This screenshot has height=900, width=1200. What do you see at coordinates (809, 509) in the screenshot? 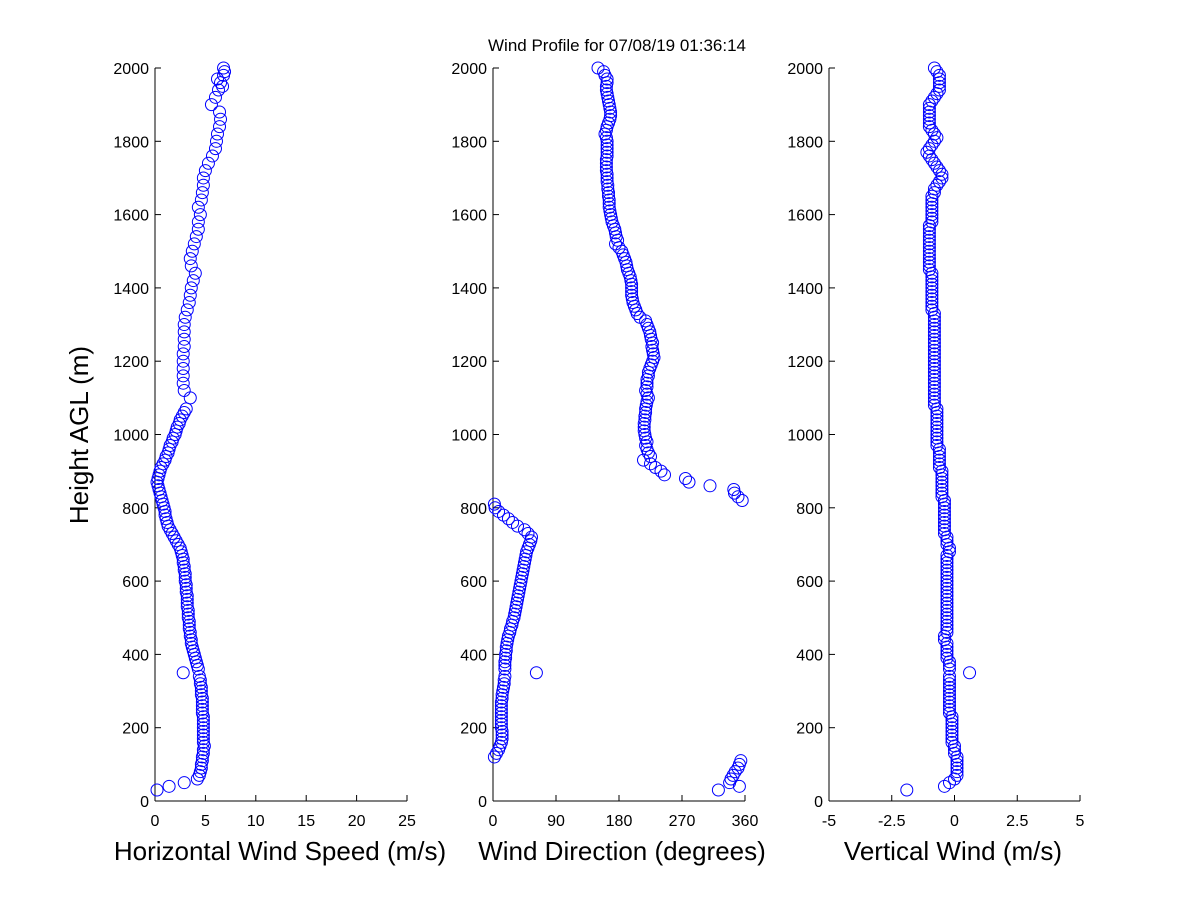
I see `y-tick-label: 800` at bounding box center [809, 509].